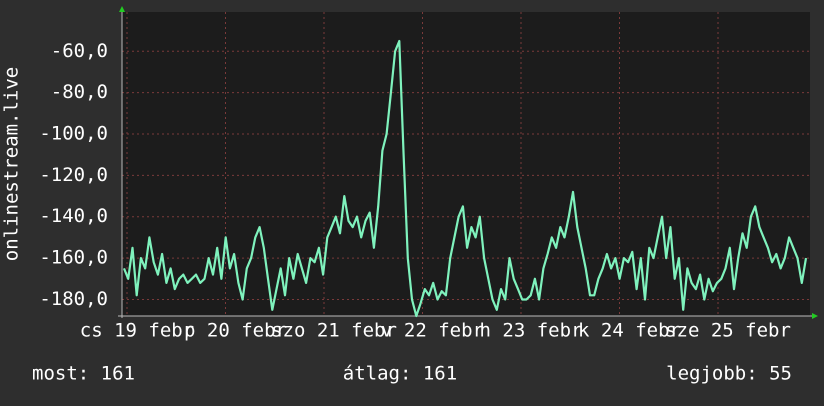 Image resolution: width=824 pixels, height=406 pixels. Describe the element at coordinates (79, 51) in the screenshot. I see `y-tick-label: -60,0` at that location.